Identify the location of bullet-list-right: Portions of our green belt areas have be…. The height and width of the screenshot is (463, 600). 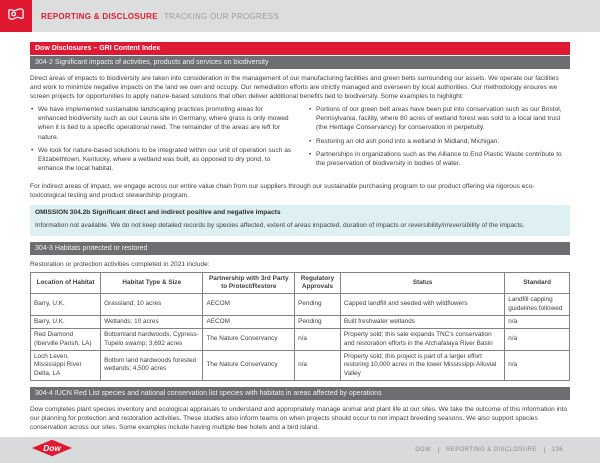
(439, 136).